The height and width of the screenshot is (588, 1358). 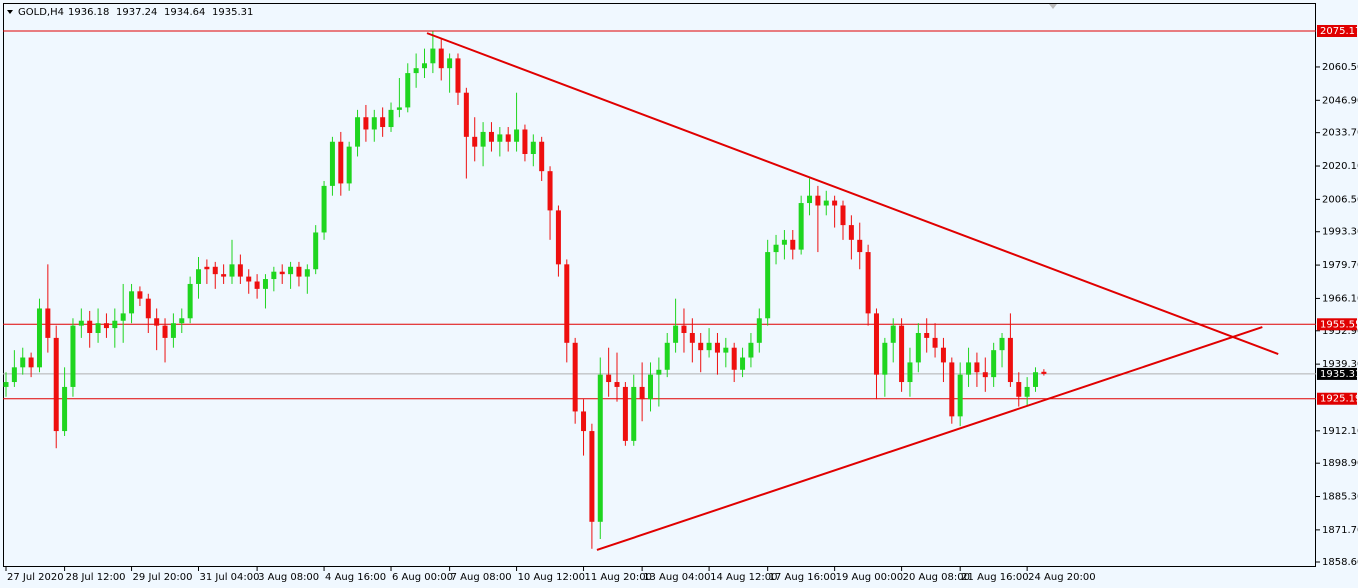 I want to click on price-label-bg, so click(x=1337, y=398).